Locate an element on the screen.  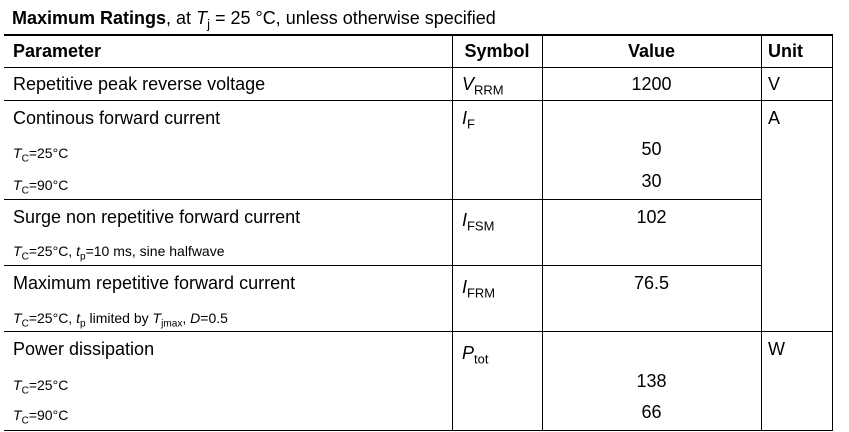
row-parameter: Continous forward current is located at coordinates (117, 118).